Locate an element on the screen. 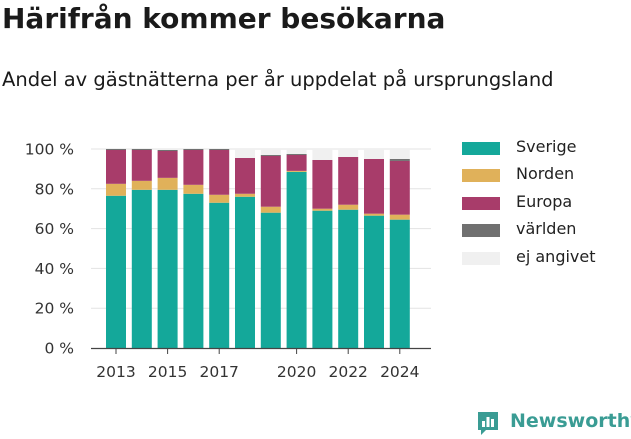 The width and height of the screenshot is (631, 439). bar-segment-ej-angivet-2018 is located at coordinates (245, 153).